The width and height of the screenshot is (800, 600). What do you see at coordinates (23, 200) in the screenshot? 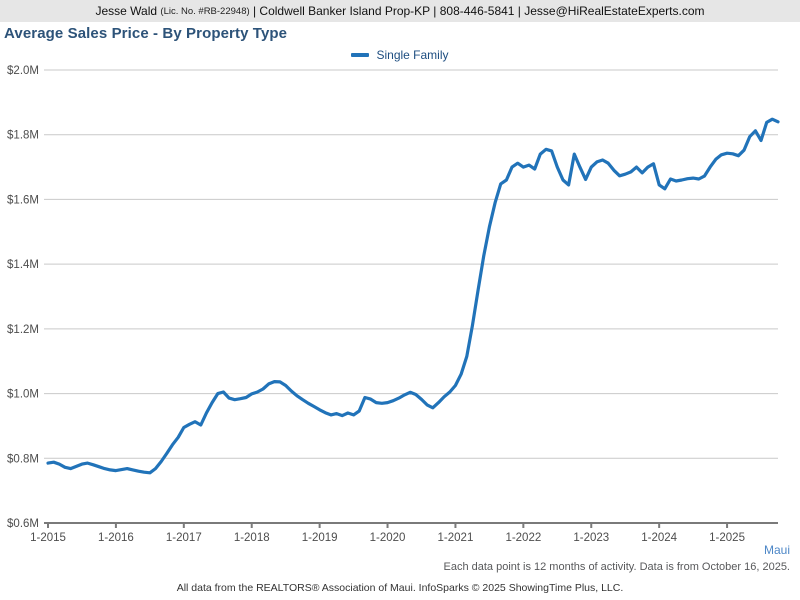
I see `y-tick-label: $1.6M` at bounding box center [23, 200].